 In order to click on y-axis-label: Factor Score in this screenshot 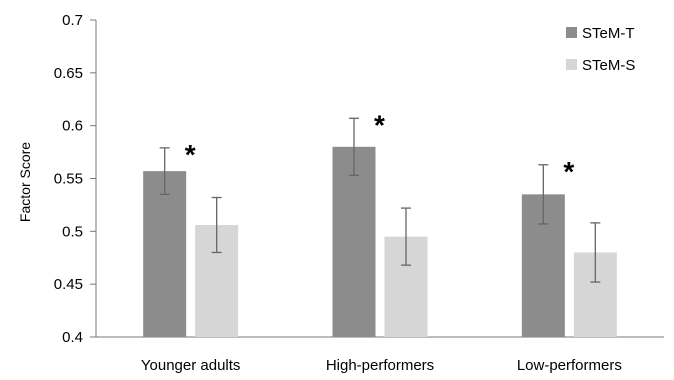, I will do `click(25, 182)`.